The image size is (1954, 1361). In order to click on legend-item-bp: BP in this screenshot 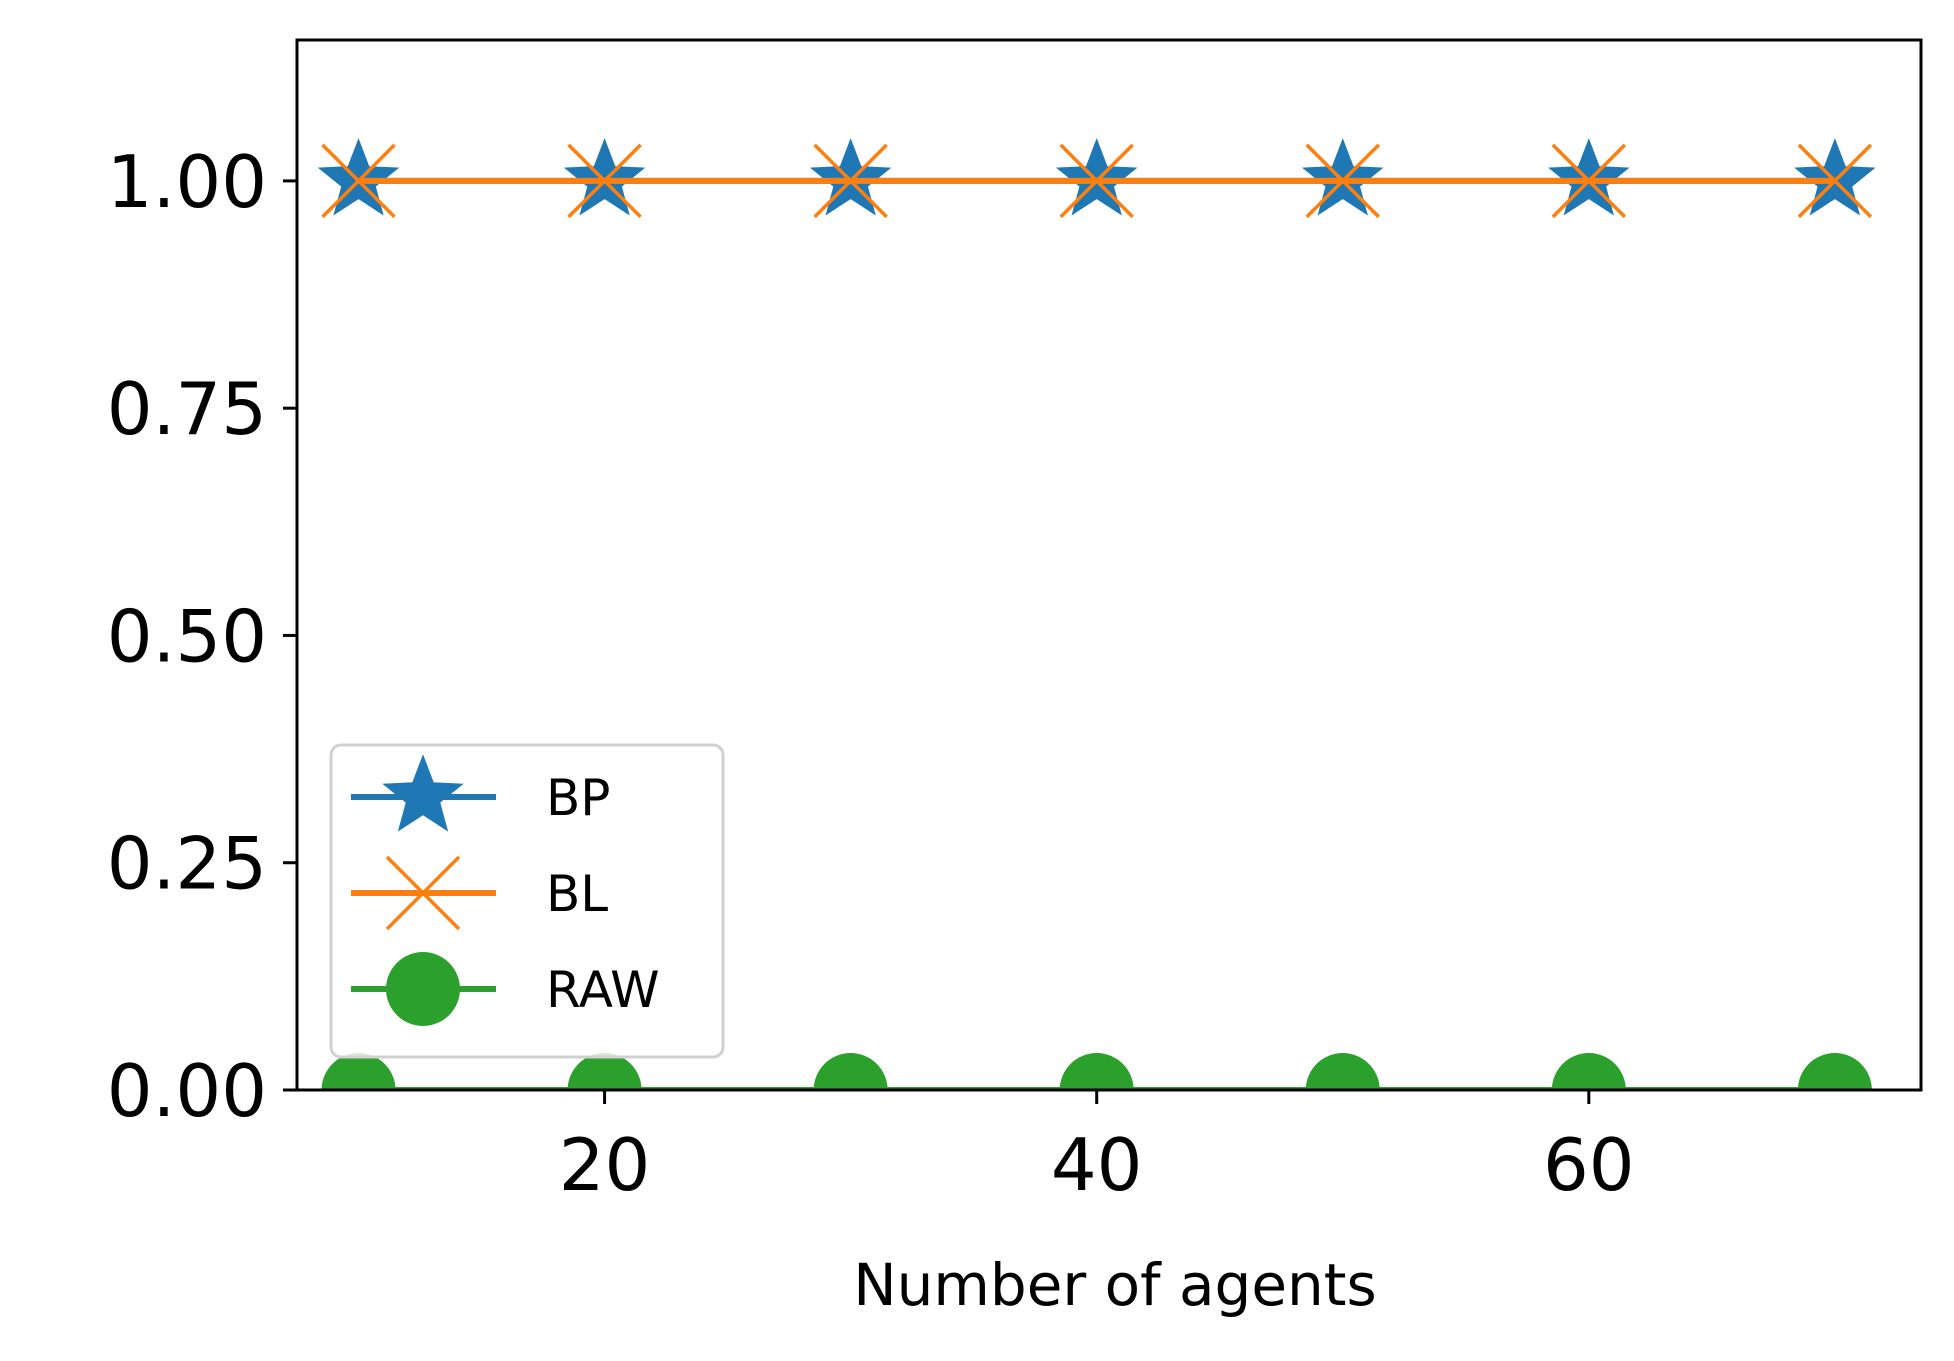, I will do `click(480, 793)`.